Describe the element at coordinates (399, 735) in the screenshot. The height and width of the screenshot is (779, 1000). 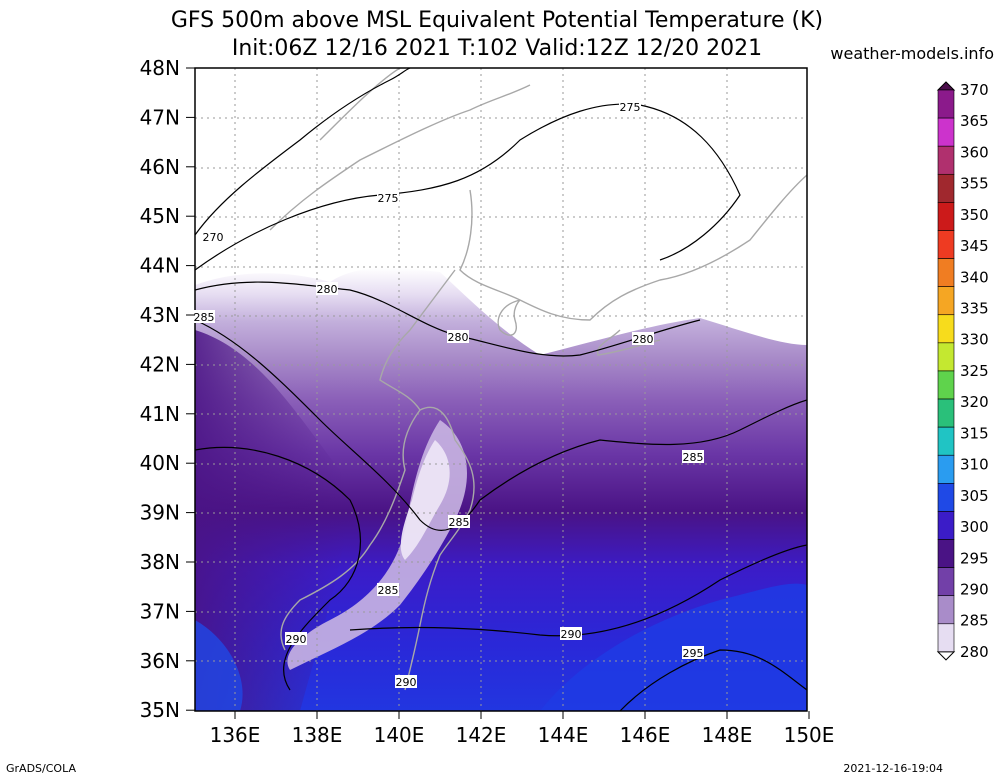
I see `lon-tick-label: 140E` at that location.